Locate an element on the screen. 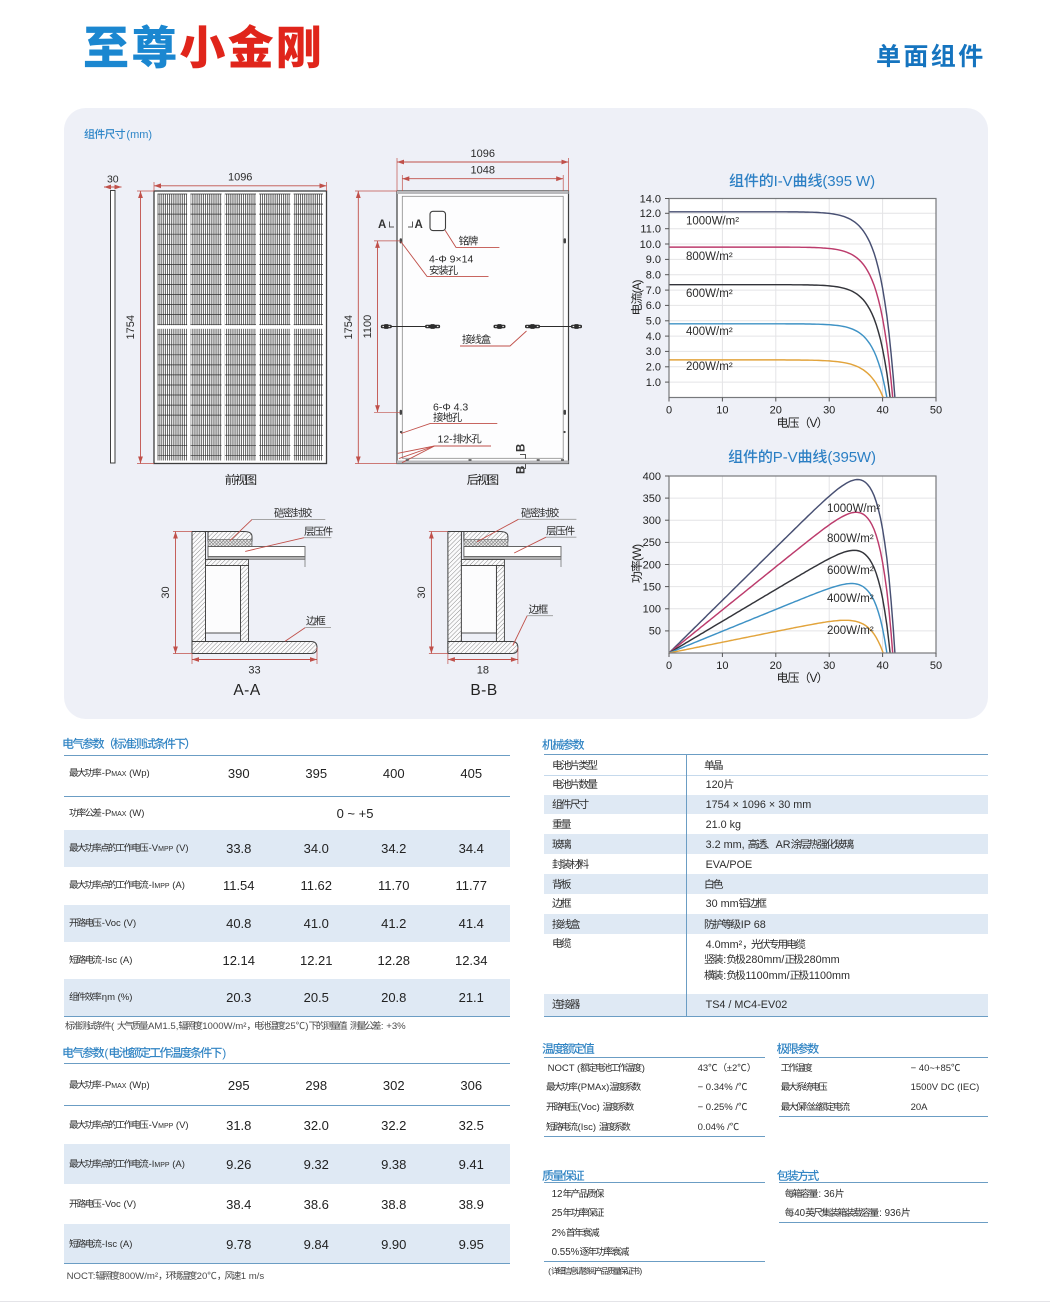  svg-text: 6.0 is located at coordinates (653, 306).